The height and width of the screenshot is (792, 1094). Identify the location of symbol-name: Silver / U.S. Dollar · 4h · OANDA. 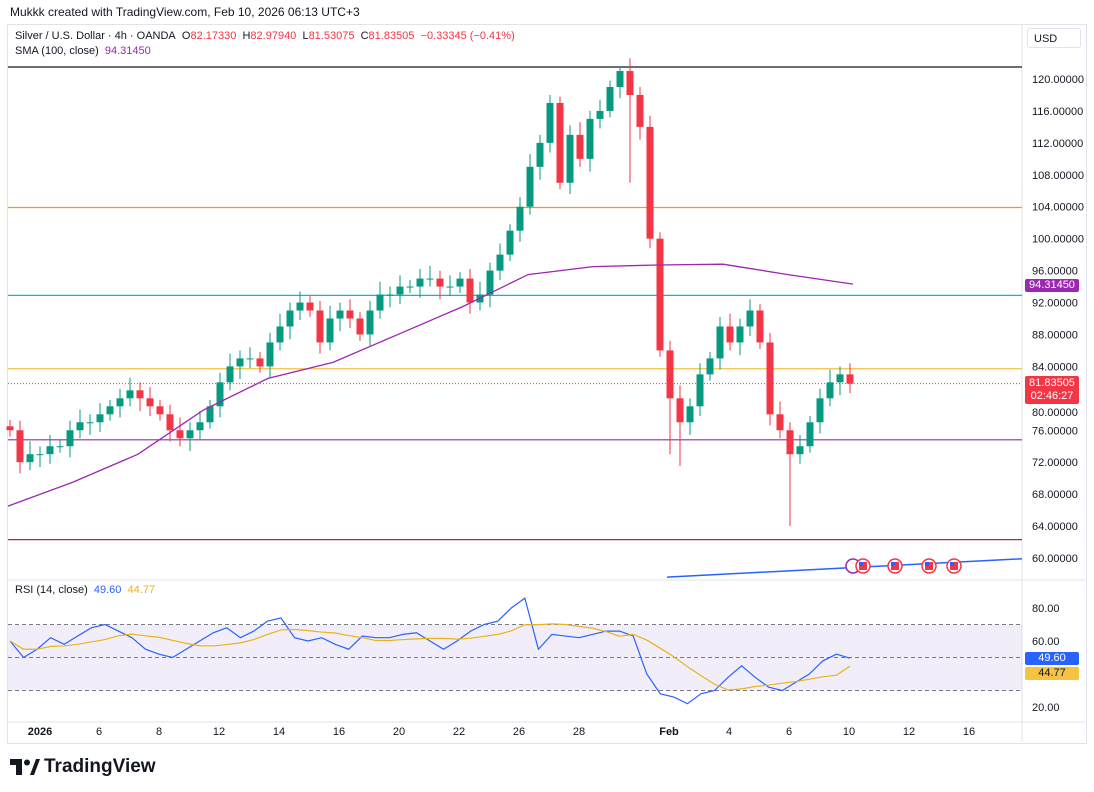
(95, 36).